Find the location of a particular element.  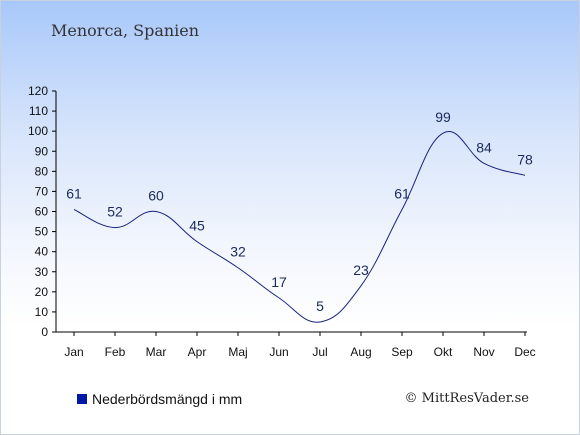

legend: Nederbördsmängd i mm is located at coordinates (159, 399).